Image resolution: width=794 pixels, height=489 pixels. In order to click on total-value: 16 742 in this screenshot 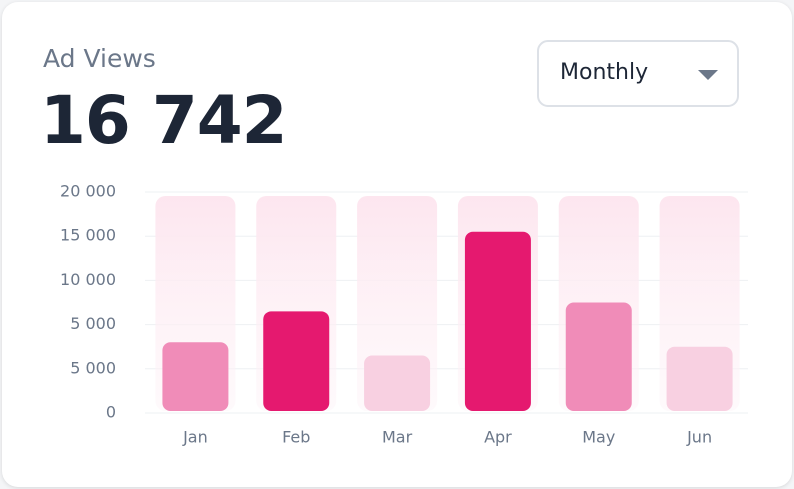, I will do `click(164, 120)`.